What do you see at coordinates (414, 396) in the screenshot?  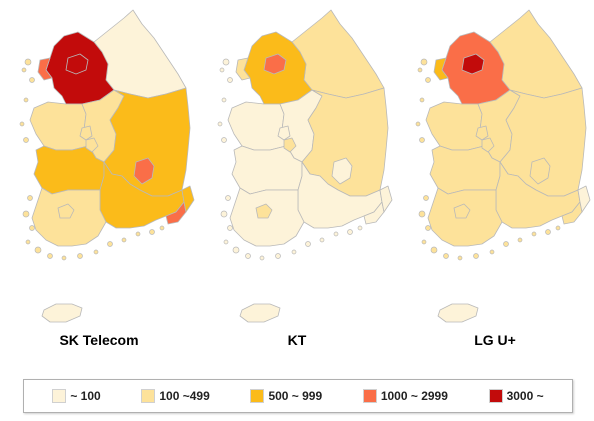 I see `legend-label: 1000 ~ 2999` at bounding box center [414, 396].